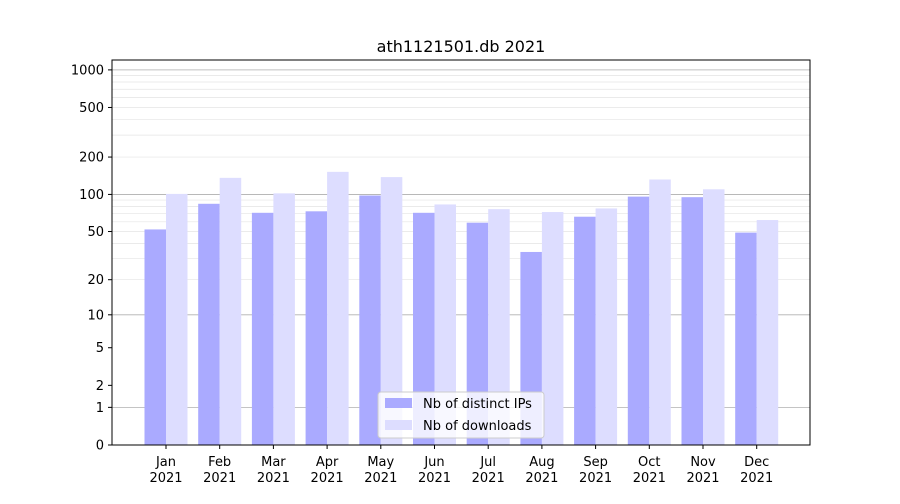 This screenshot has height=504, width=900. What do you see at coordinates (461, 46) in the screenshot?
I see `chart-title: ath1121501.db 2021` at bounding box center [461, 46].